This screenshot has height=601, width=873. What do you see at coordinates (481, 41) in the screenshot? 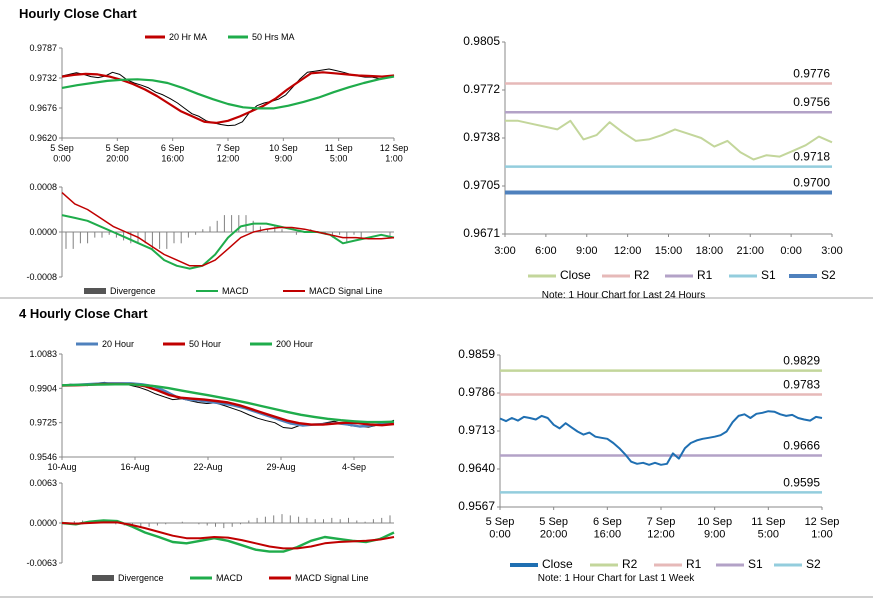
I see `hl-ytick-label: 0.9805` at bounding box center [481, 41].